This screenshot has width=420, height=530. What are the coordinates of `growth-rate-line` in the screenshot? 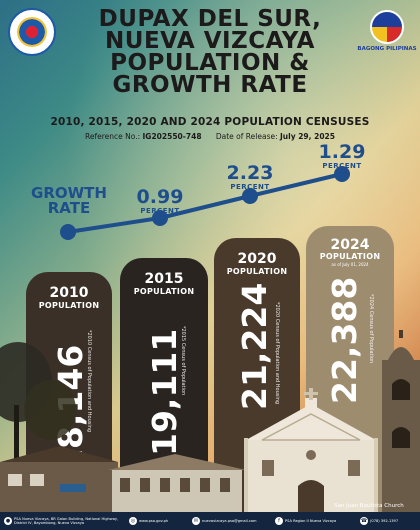 It's located at (205, 203).